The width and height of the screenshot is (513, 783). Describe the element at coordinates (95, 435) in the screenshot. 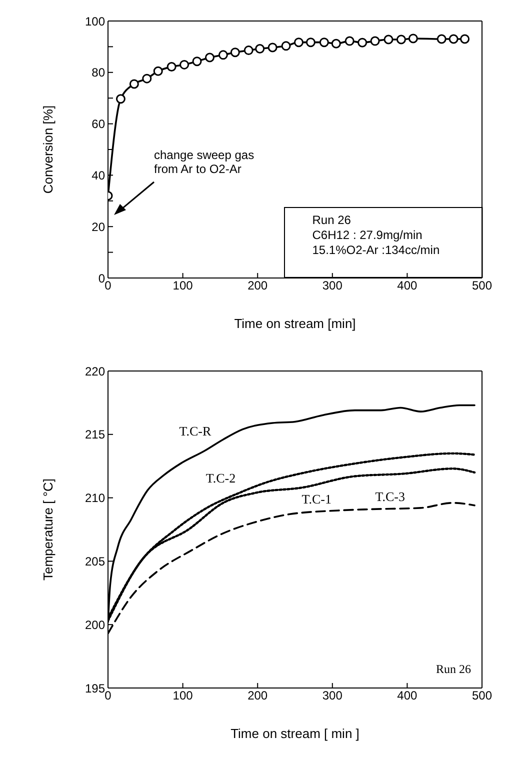

I see `y-tick-label: 215` at that location.